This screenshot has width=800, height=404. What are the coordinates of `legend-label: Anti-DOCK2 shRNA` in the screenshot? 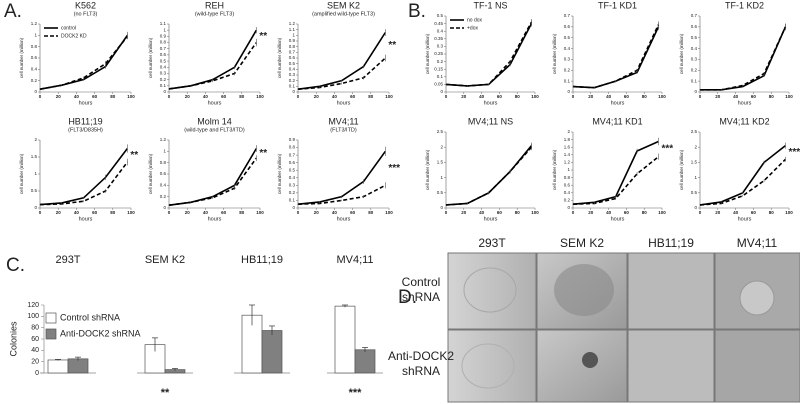 It's located at (100, 333).